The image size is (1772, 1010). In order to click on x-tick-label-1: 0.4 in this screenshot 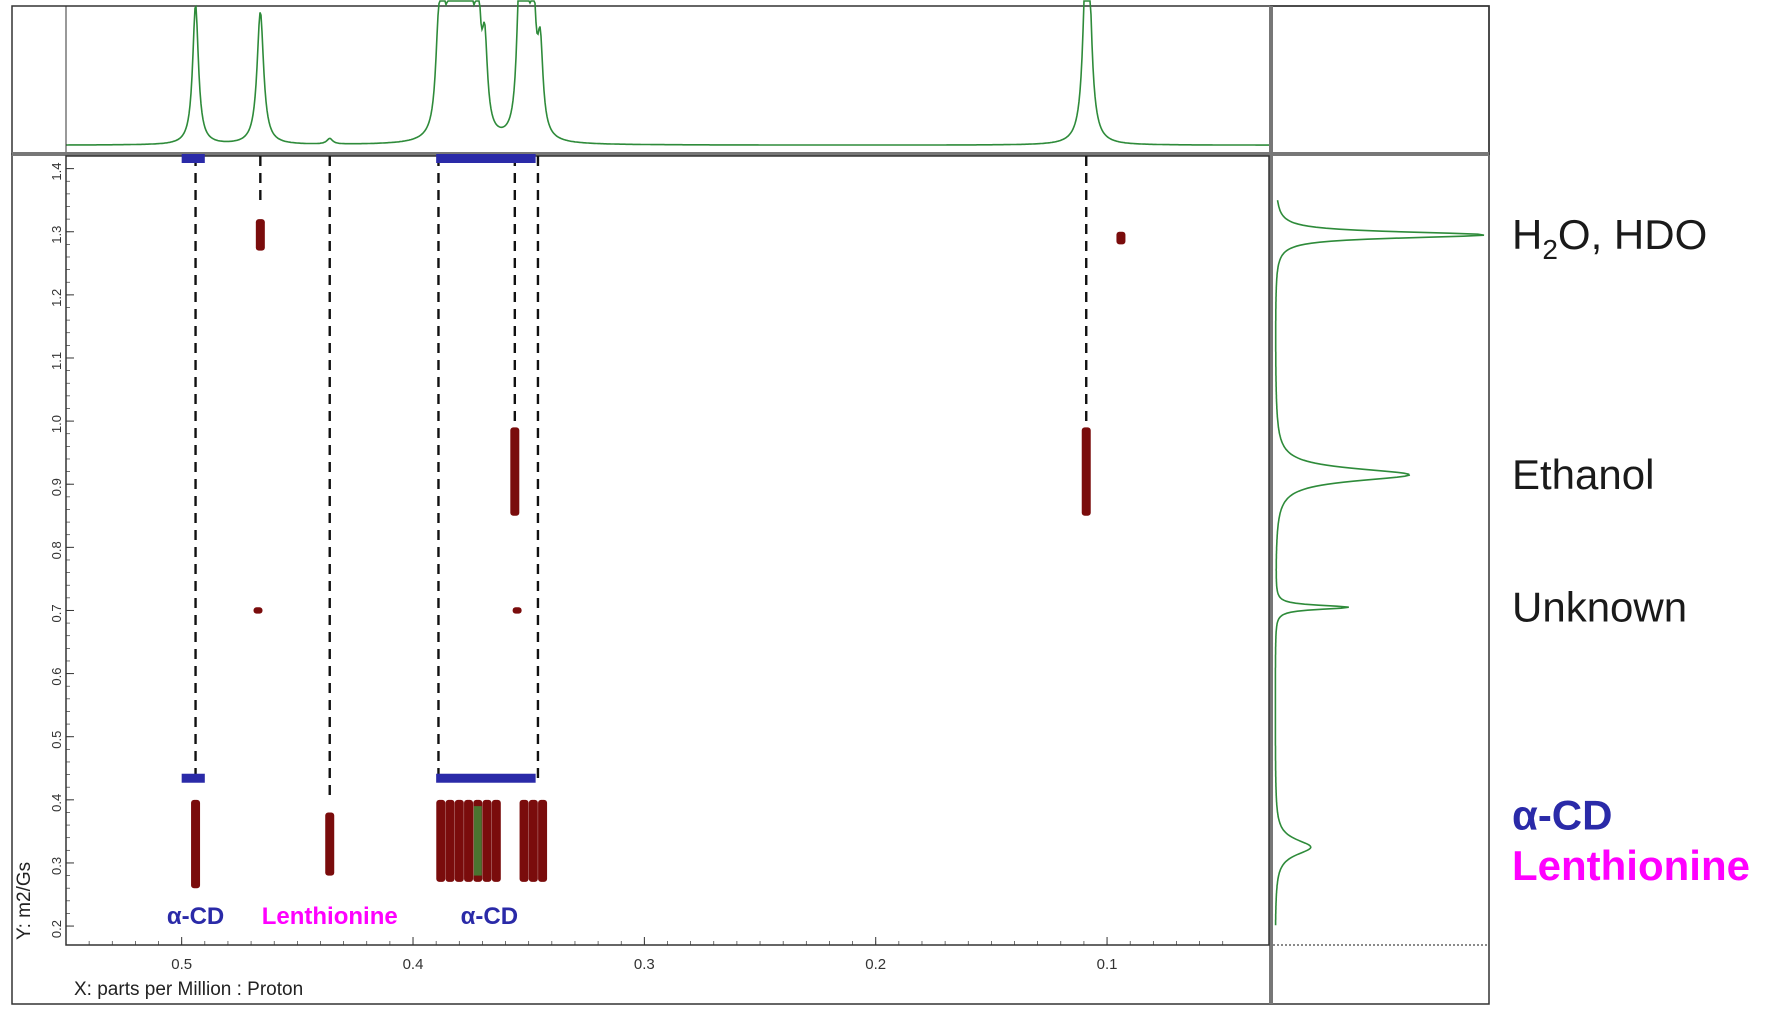, I will do `click(413, 964)`.